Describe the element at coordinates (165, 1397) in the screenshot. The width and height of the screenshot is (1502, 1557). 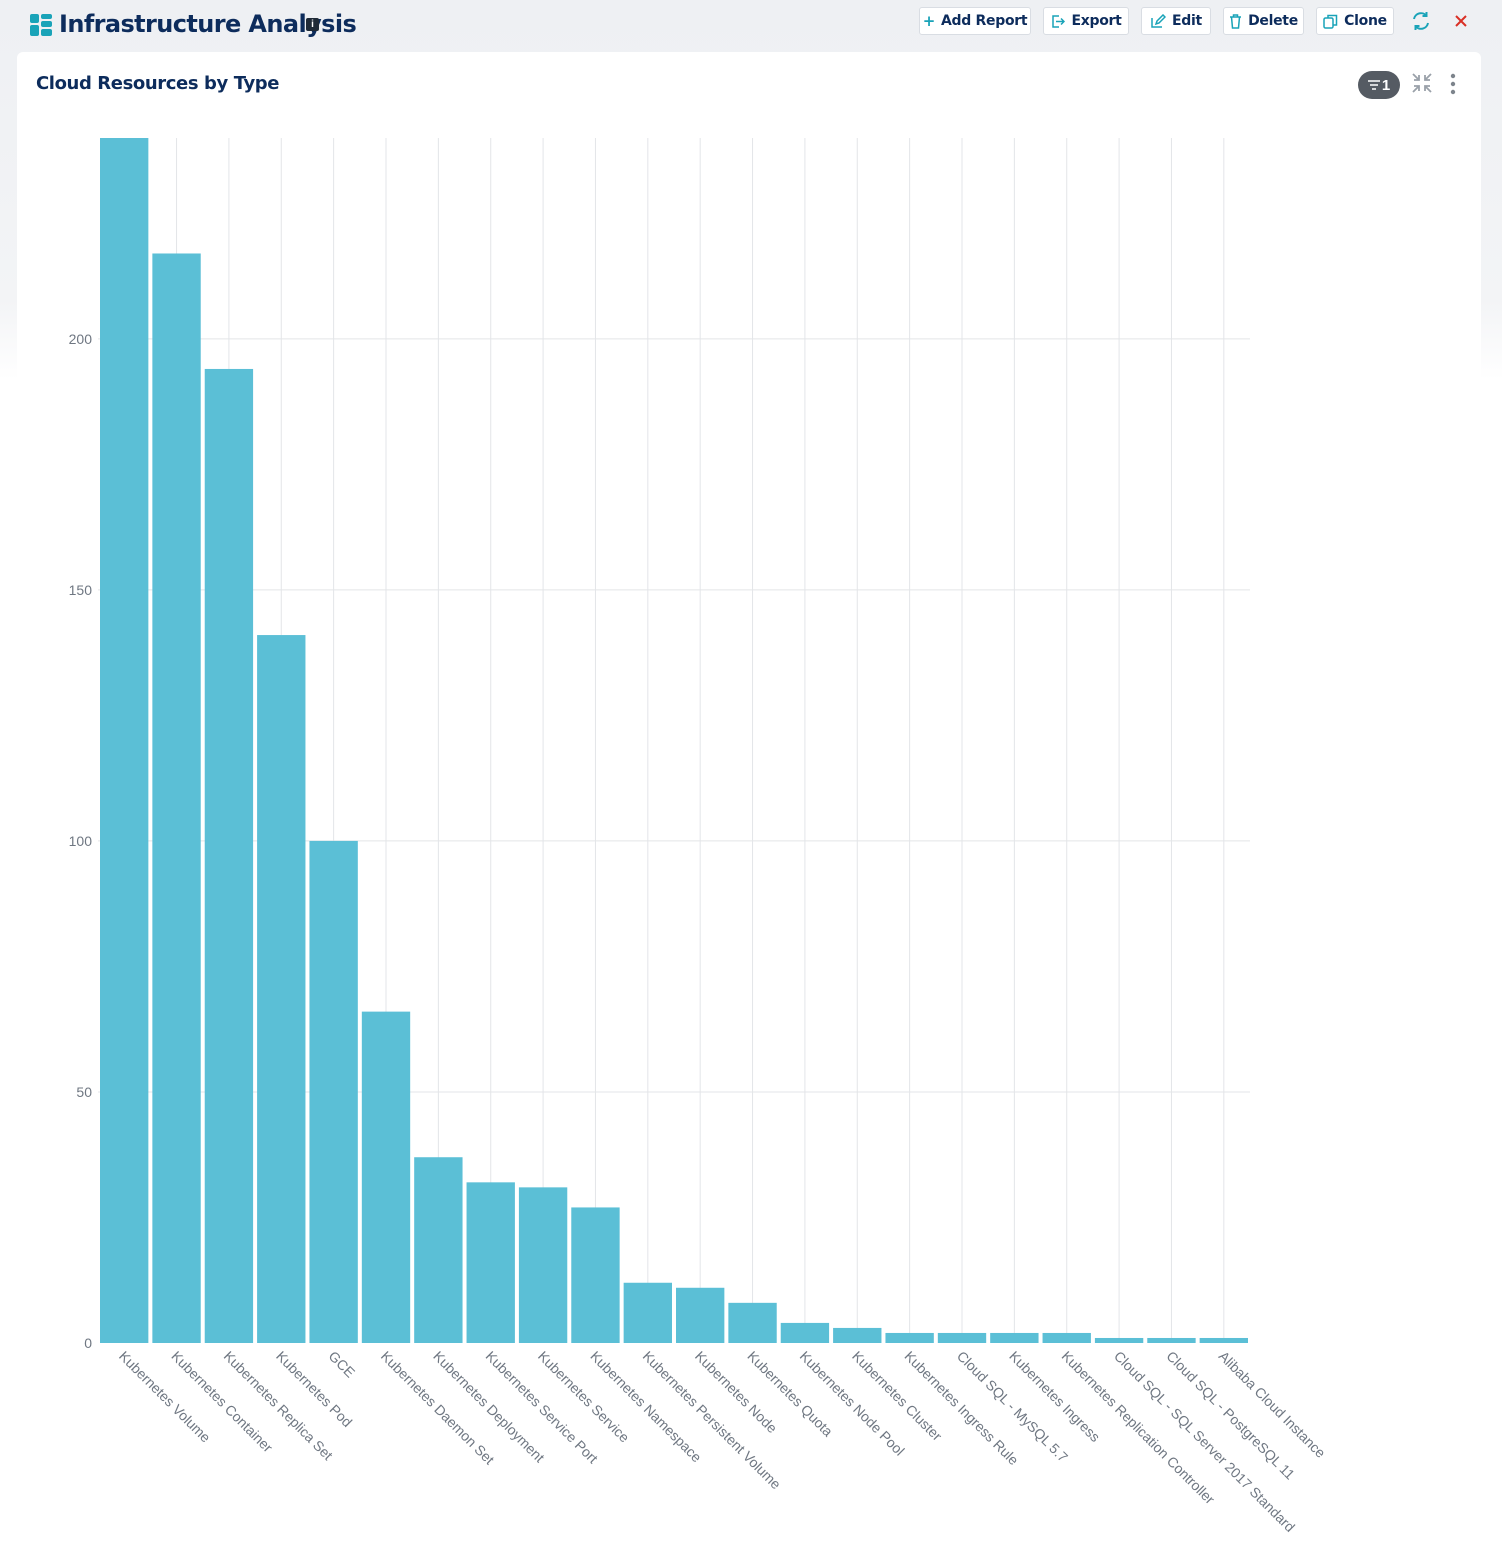
I see `x-tick-label: Kubernetes Volume` at that location.